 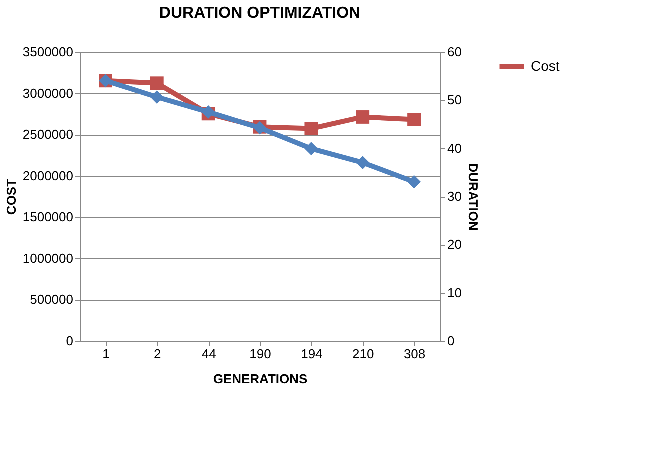 I want to click on x-tick-label: 1, so click(x=106, y=354).